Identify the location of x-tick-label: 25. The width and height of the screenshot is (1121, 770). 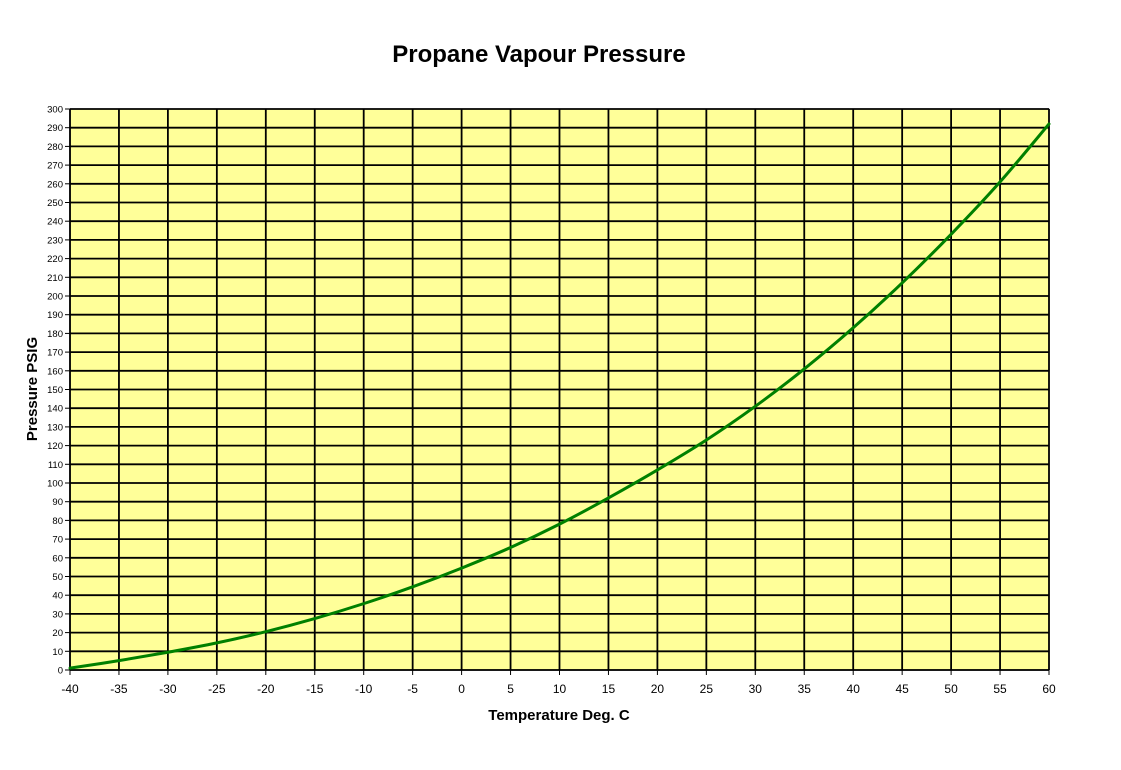
(707, 689).